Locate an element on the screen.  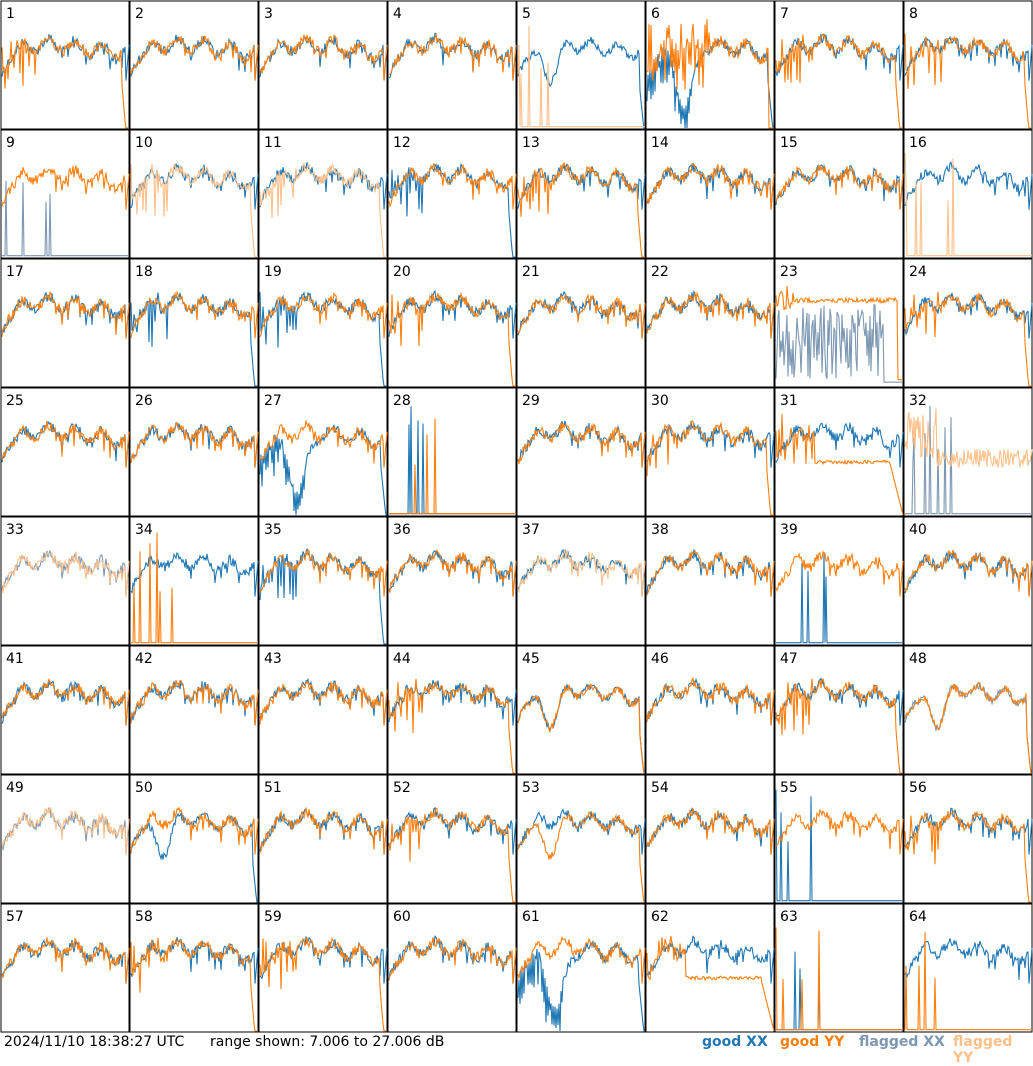
panel-label: 12 is located at coordinates (402, 143).